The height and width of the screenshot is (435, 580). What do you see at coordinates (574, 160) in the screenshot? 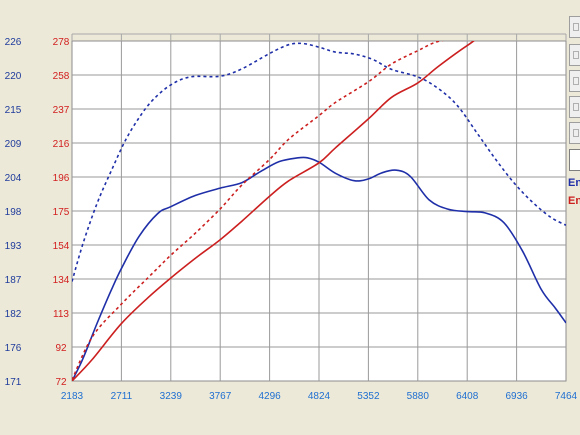
I see `side-input-field` at bounding box center [574, 160].